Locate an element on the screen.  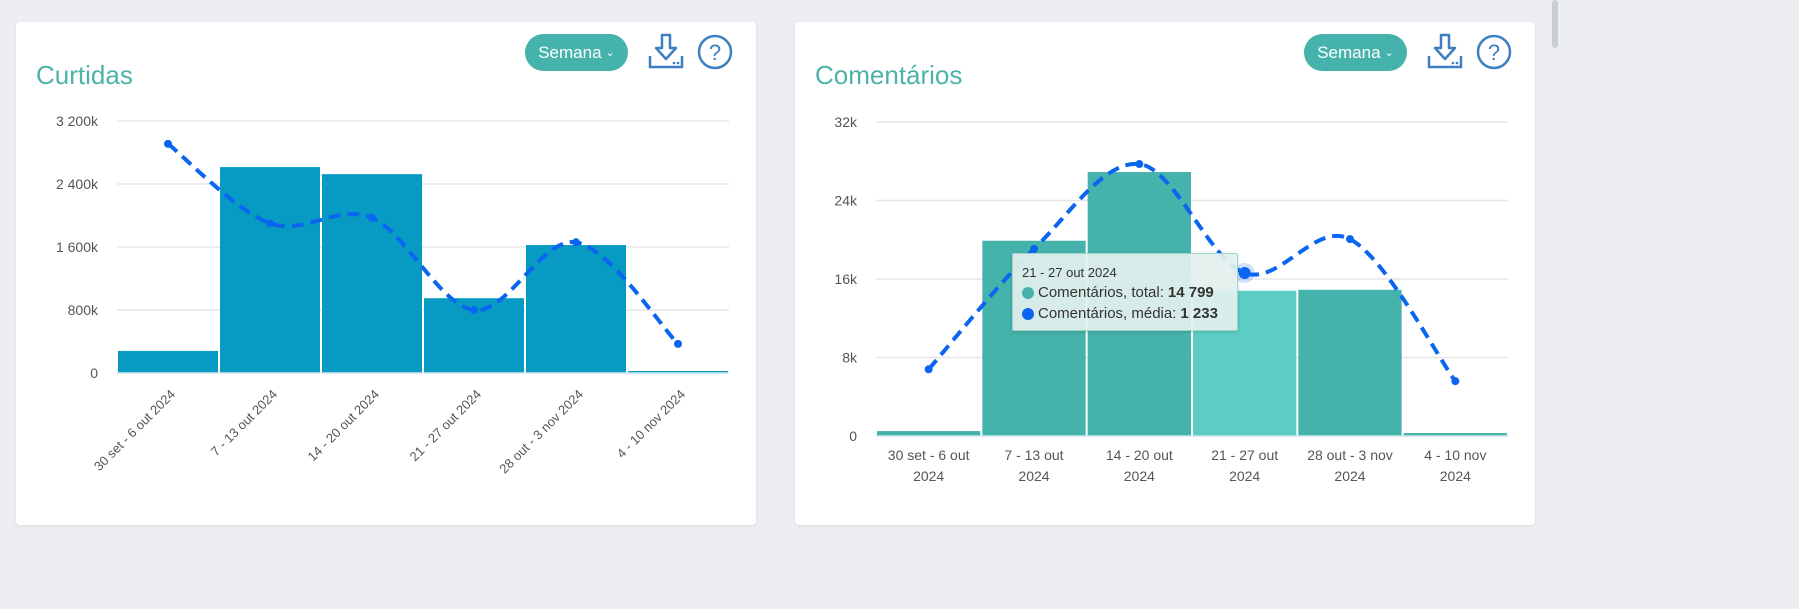
y-tick-label: 3 200k is located at coordinates (77, 121).